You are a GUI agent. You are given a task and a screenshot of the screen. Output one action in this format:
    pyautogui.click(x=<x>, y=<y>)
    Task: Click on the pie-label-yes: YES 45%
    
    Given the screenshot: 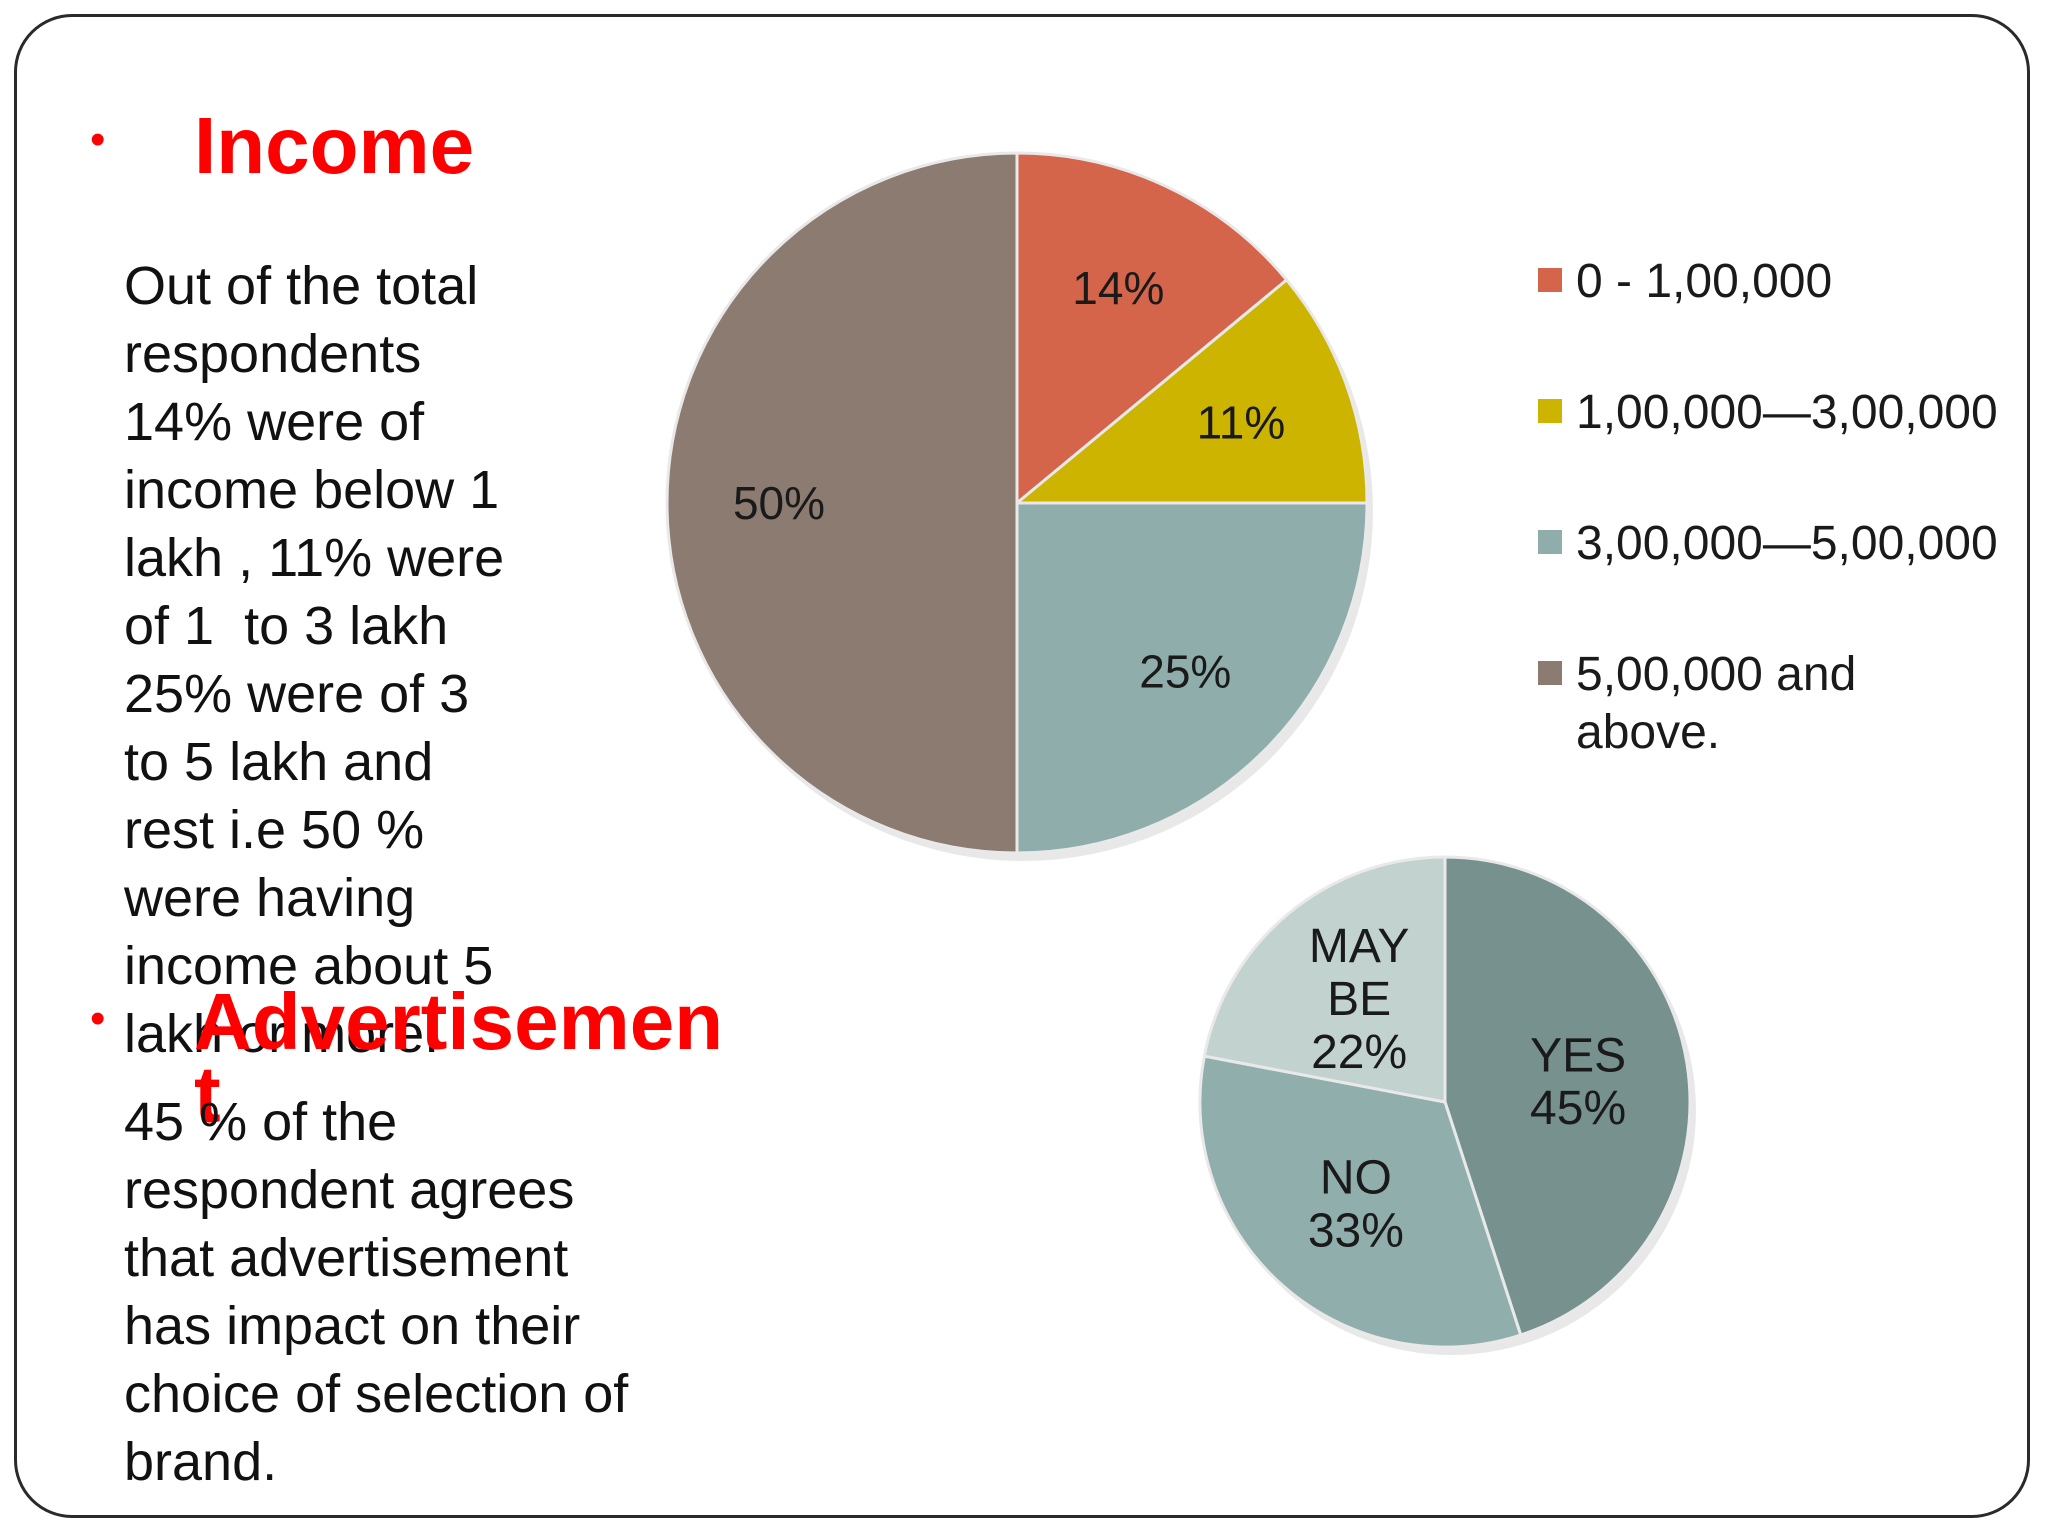 What is the action you would take?
    pyautogui.click(x=1578, y=1082)
    